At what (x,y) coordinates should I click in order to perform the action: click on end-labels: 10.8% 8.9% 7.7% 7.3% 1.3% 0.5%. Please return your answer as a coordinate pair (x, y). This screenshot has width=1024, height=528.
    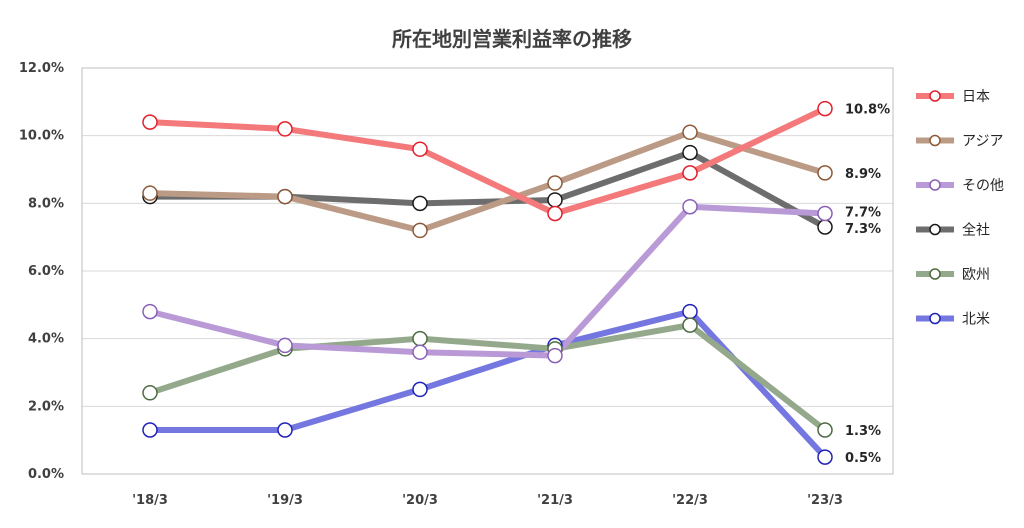
    Looking at the image, I should click on (867, 284).